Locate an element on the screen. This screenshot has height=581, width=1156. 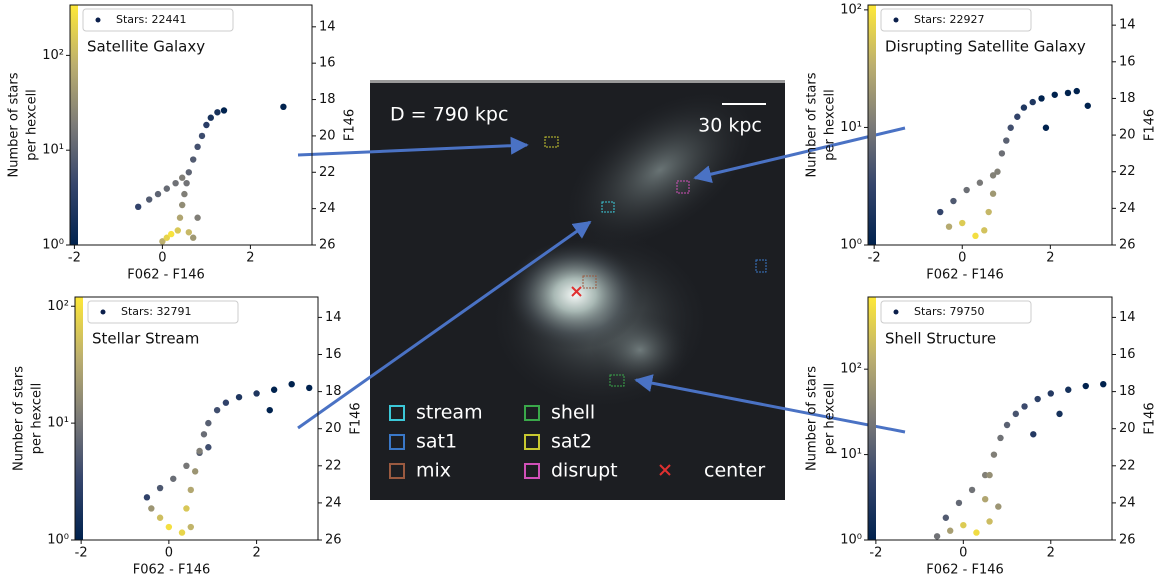
legend-label: mix is located at coordinates (433, 471).